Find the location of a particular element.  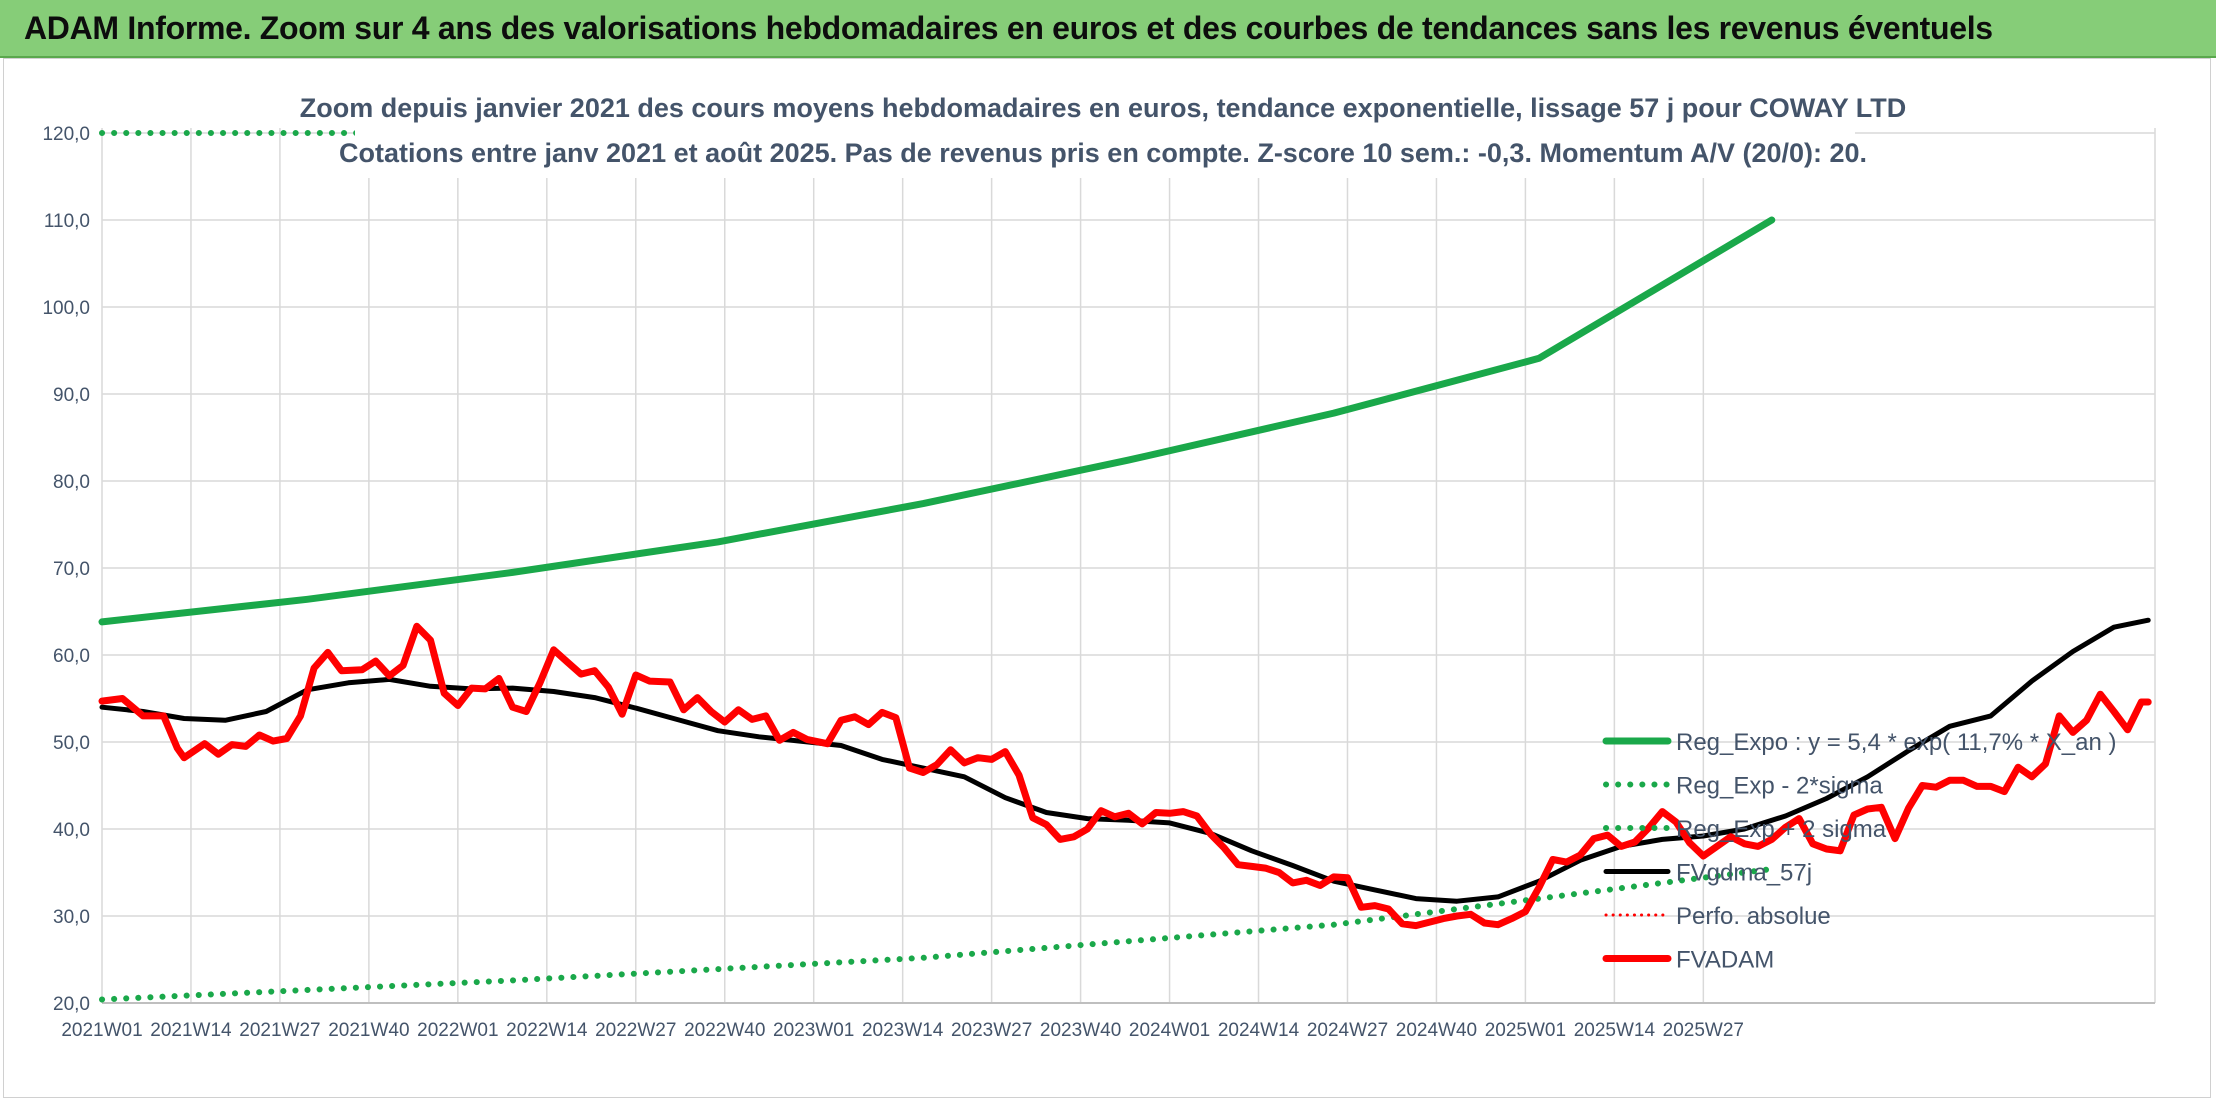

x-tick-label: 2024W01 is located at coordinates (1169, 1030).